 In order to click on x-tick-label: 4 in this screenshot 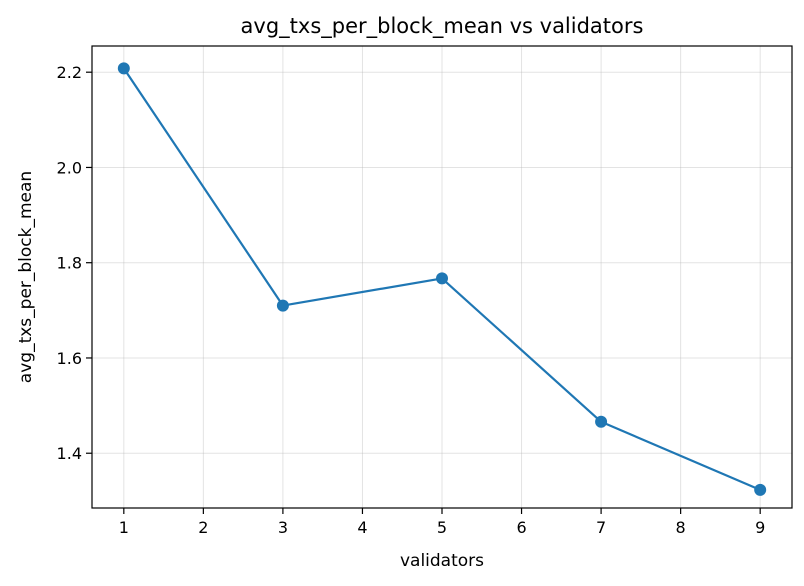, I will do `click(362, 527)`.